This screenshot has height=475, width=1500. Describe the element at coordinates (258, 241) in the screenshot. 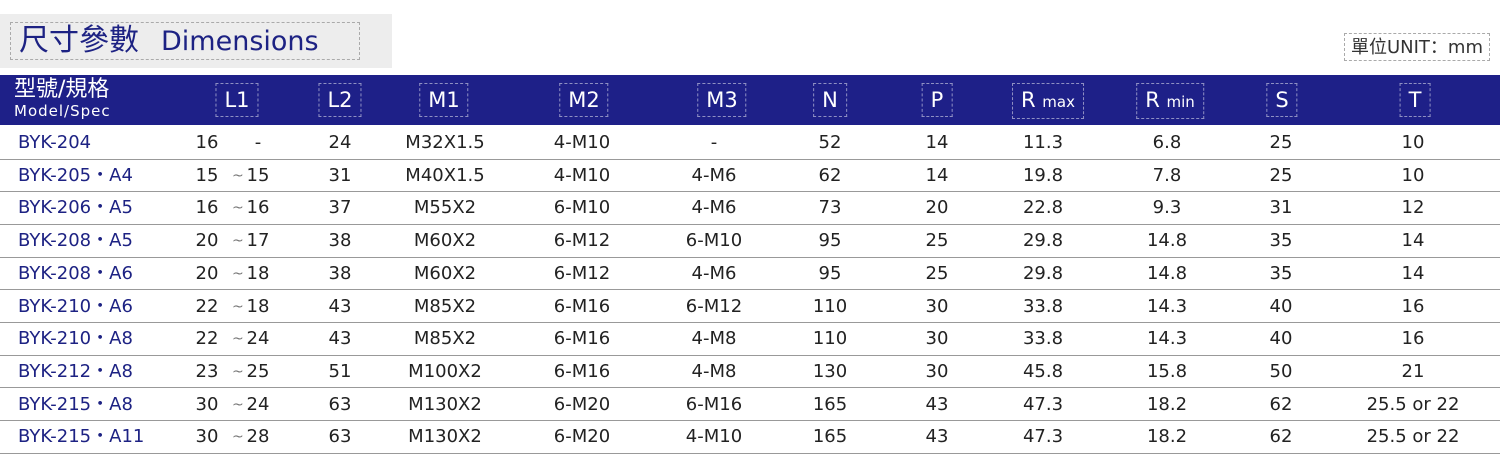

I see `cell-l1b: 17` at that location.